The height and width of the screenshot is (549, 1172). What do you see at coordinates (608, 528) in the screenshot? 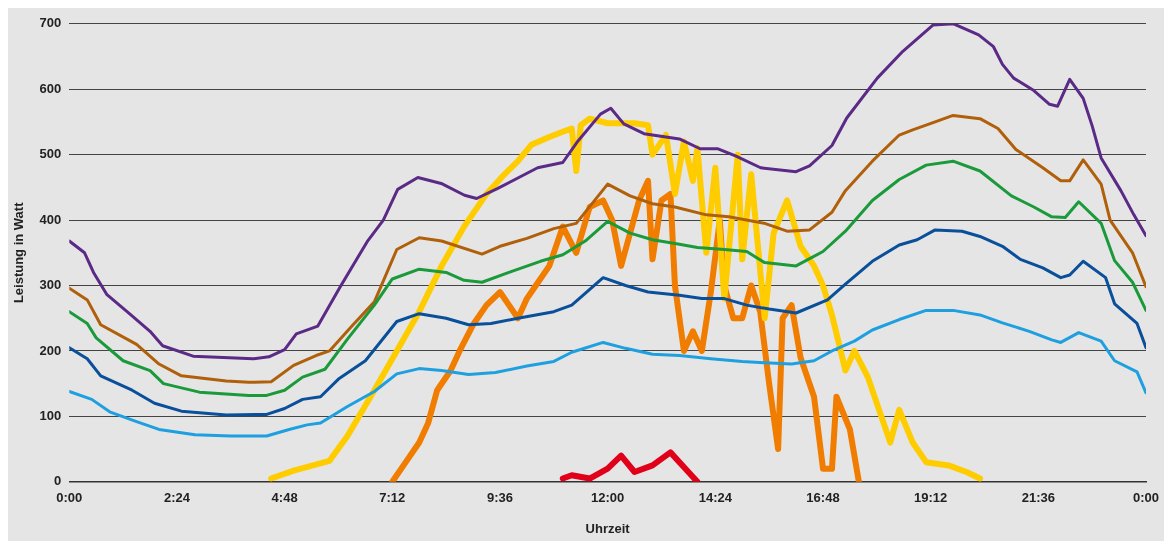
I see `x-axis-title: Uhrzeit` at bounding box center [608, 528].